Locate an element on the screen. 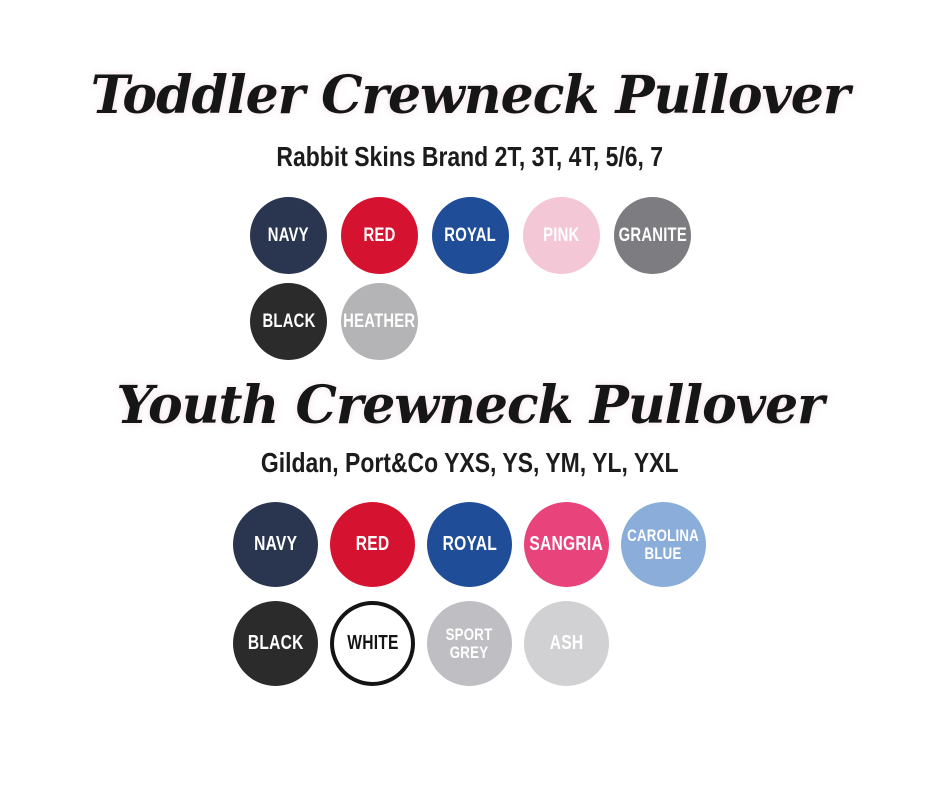  color-swatch-carolina-blue: CAROLINA BLUE is located at coordinates (663, 544).